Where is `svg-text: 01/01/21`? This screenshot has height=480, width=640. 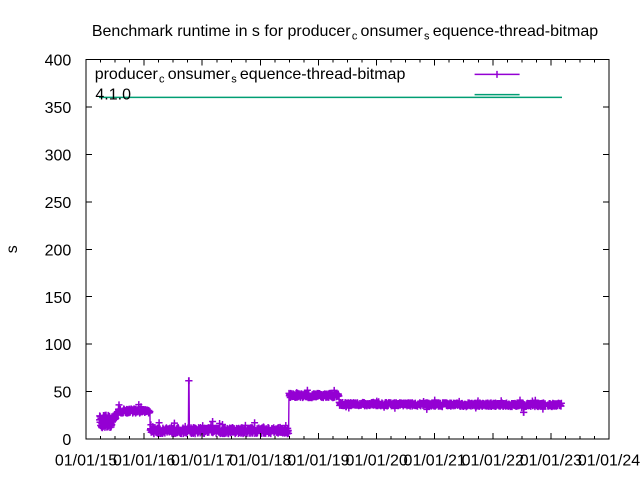 svg-text: 01/01/21 is located at coordinates (435, 460).